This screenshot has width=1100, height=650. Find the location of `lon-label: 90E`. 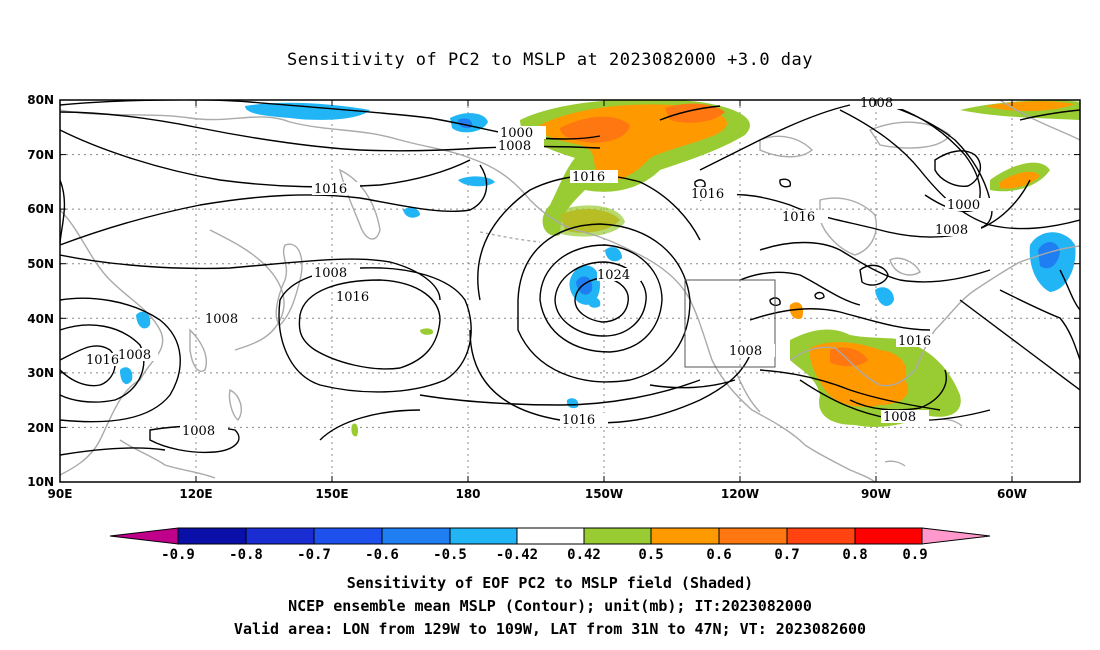

lon-label: 90E is located at coordinates (60, 494).